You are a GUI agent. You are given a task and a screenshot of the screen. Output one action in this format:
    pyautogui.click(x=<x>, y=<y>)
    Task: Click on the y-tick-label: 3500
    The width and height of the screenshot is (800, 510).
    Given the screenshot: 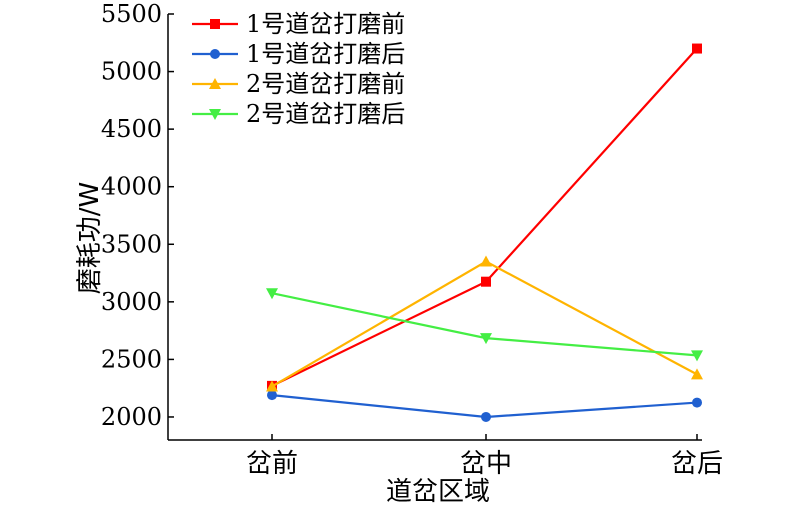 What is the action you would take?
    pyautogui.click(x=131, y=244)
    